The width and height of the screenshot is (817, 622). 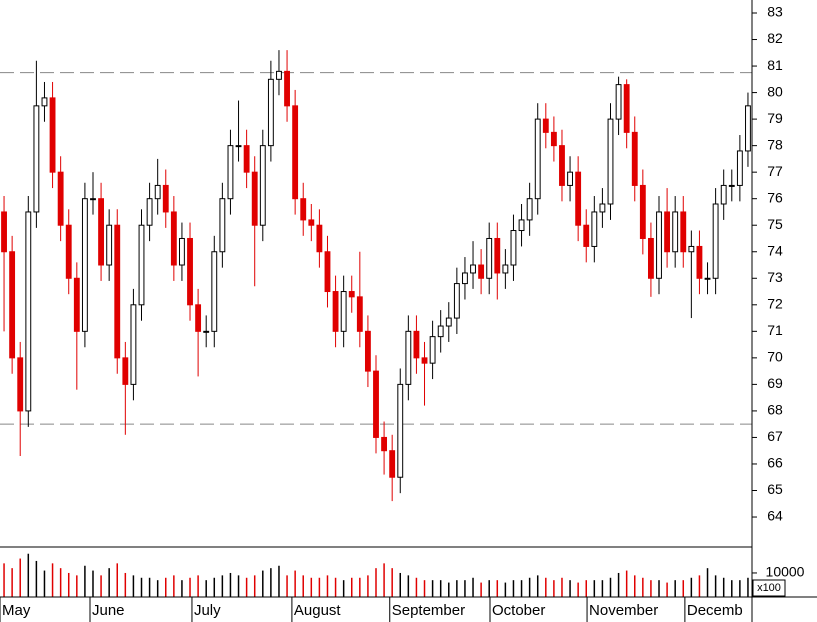 I want to click on y-tick-label: 82, so click(x=775, y=38).